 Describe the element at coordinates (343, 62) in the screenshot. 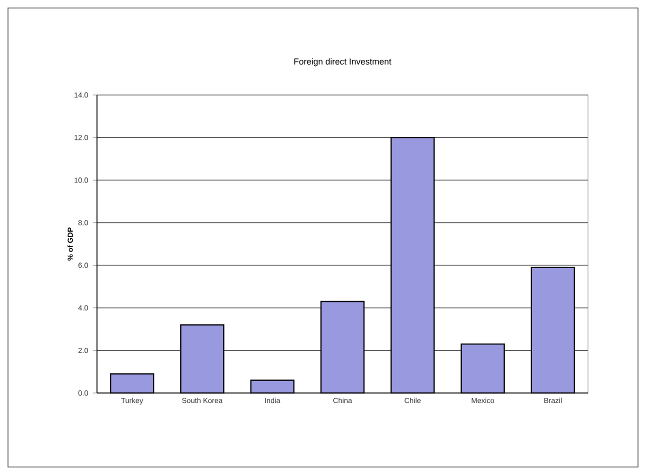

I see `chart-title: Foreign direct Investment` at that location.